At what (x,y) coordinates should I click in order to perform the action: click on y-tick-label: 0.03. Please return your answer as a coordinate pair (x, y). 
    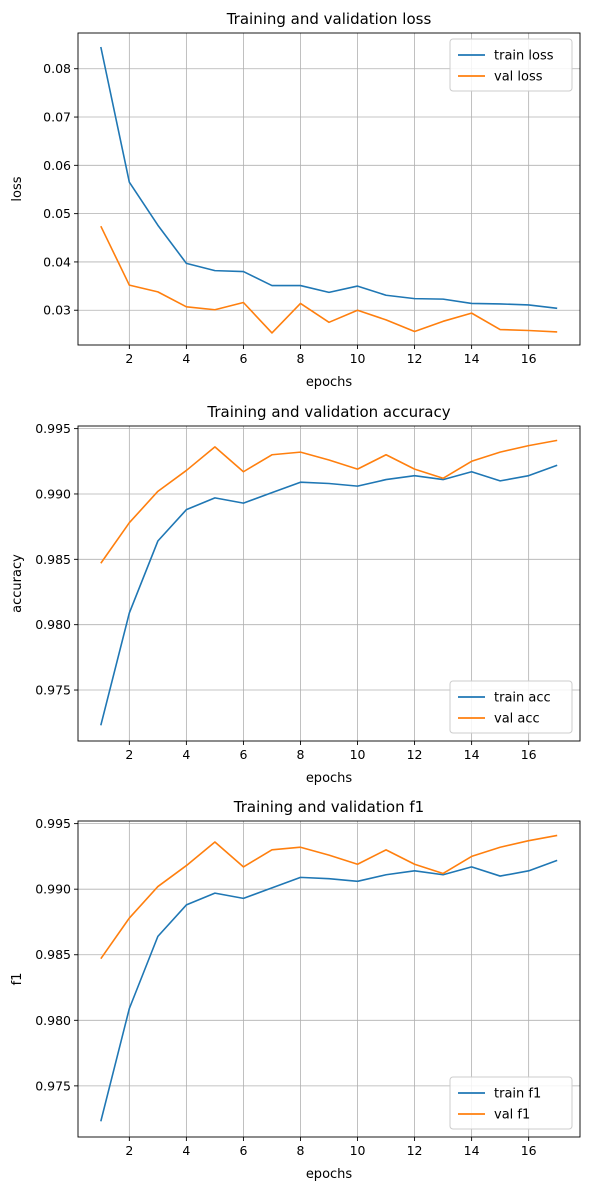
    Looking at the image, I should click on (57, 310).